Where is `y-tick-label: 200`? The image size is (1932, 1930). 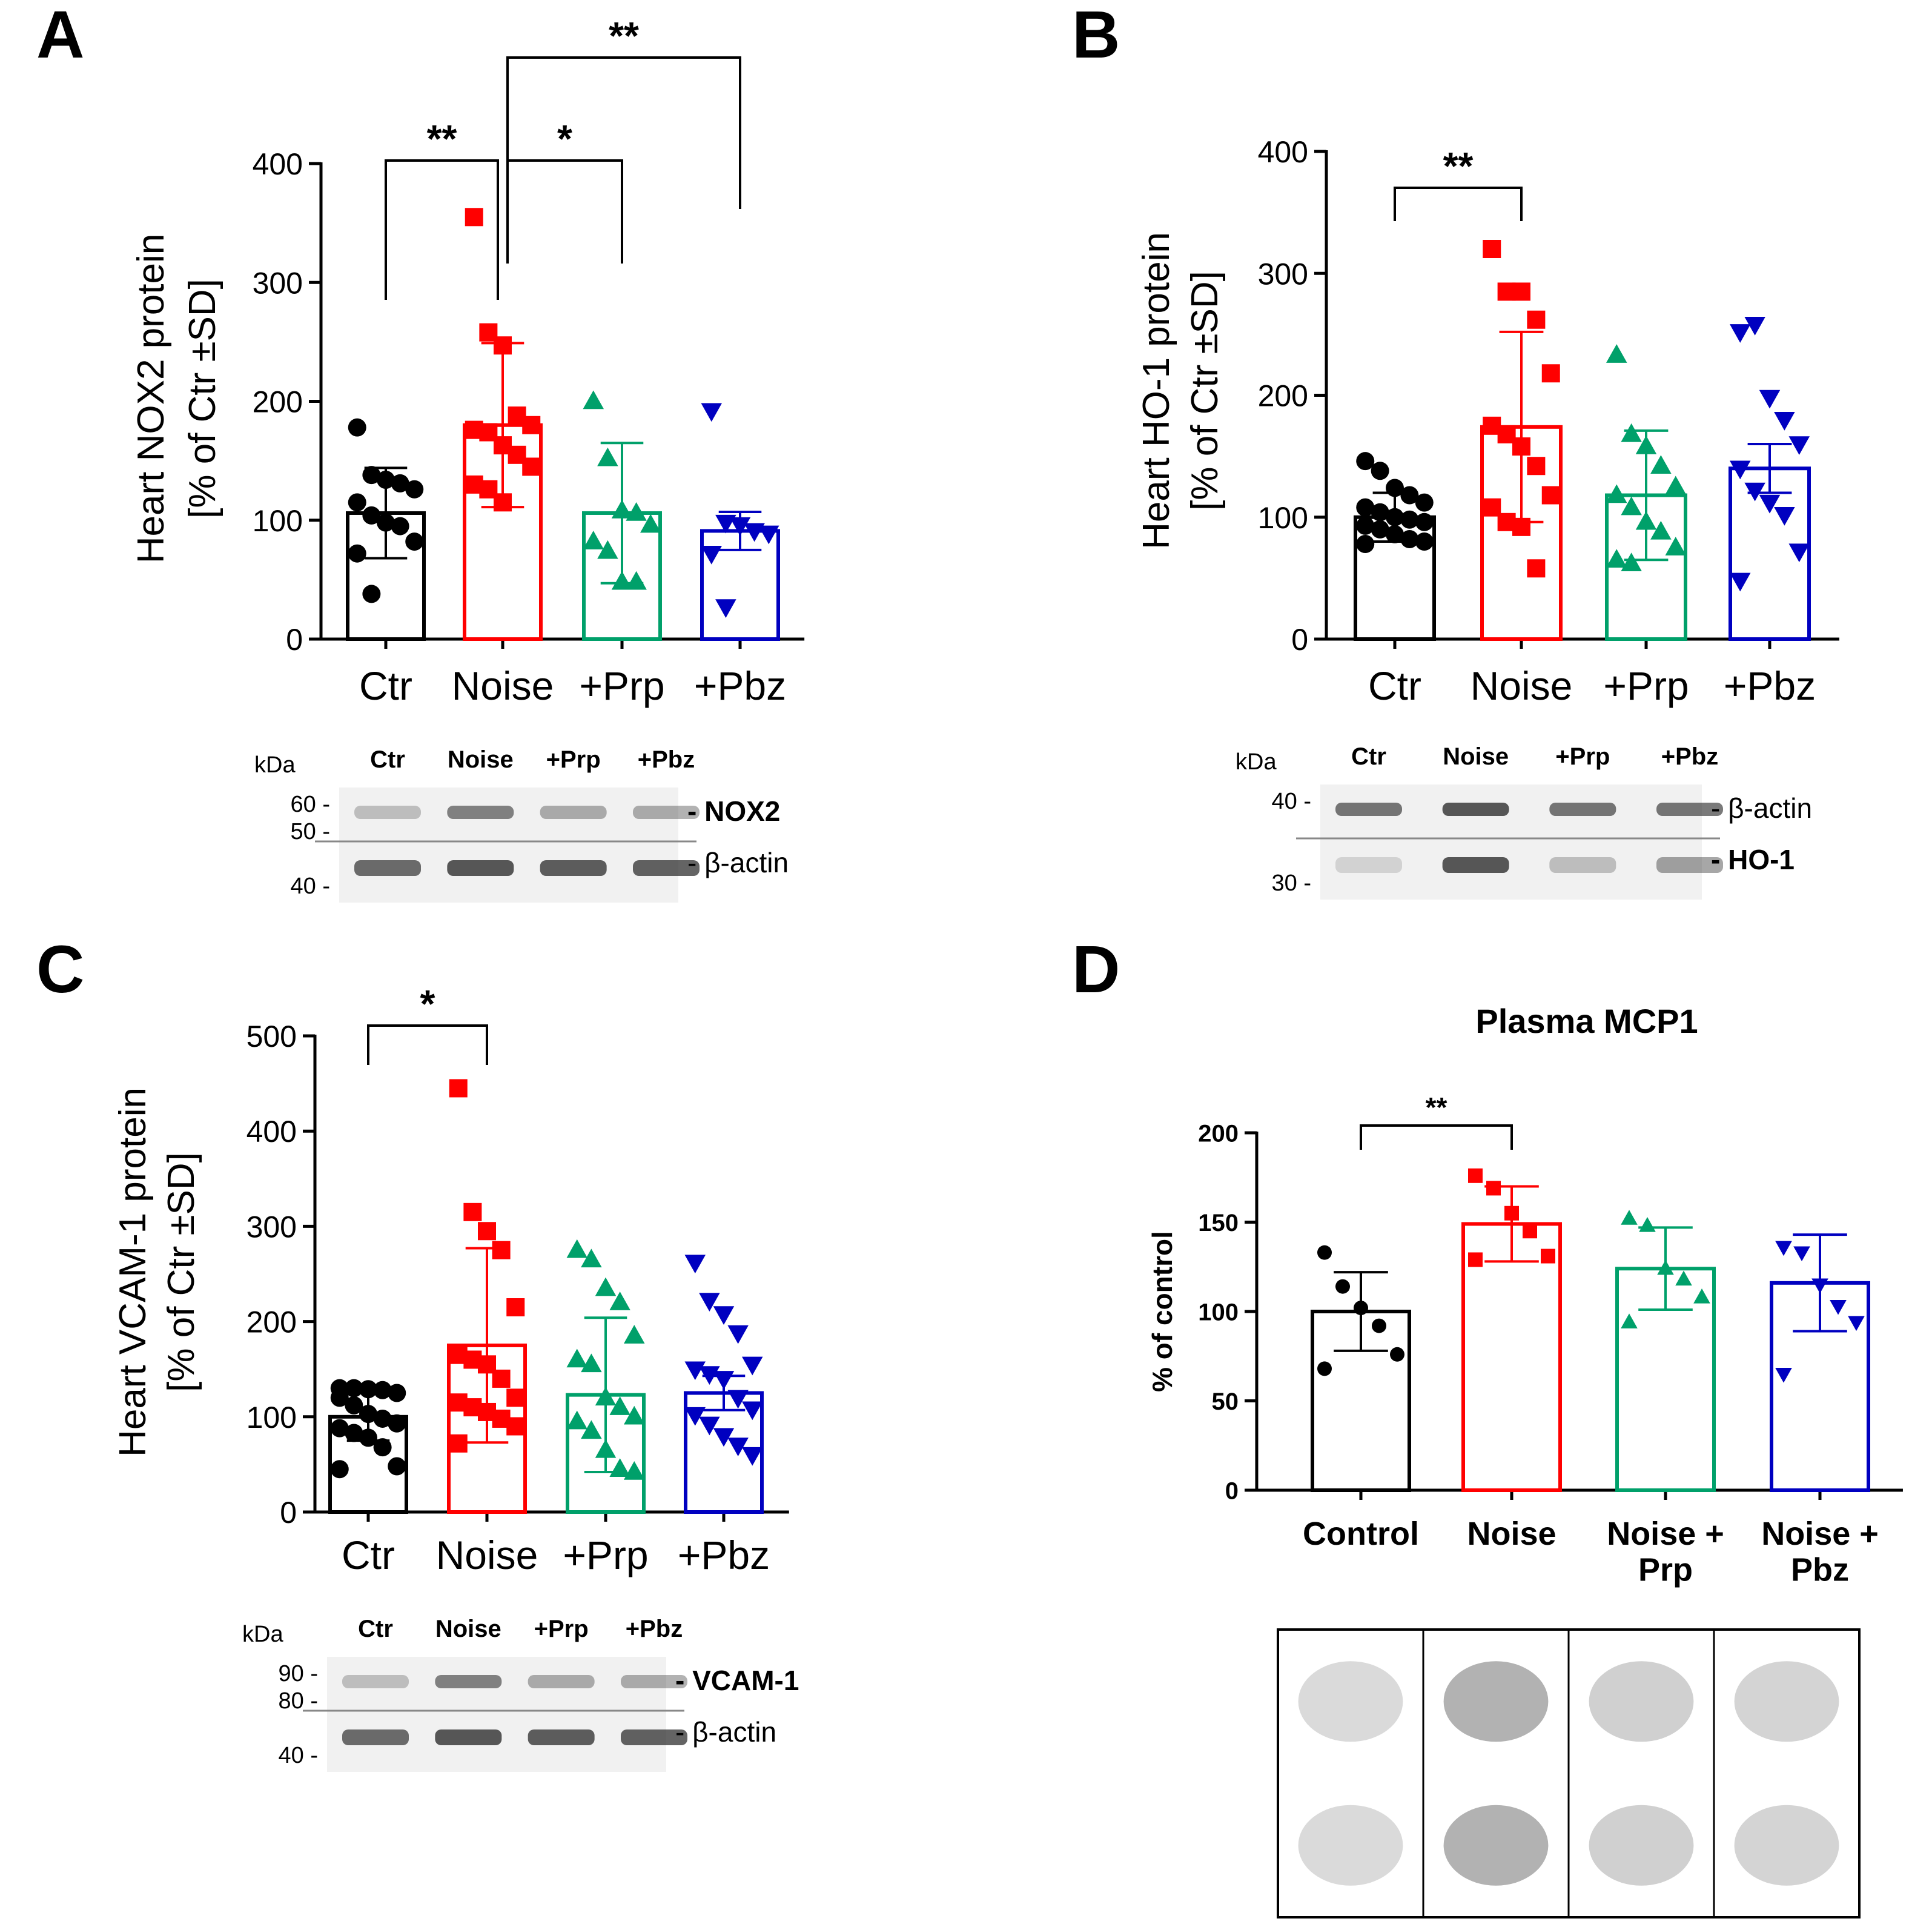
y-tick-label: 200 is located at coordinates (1218, 1133).